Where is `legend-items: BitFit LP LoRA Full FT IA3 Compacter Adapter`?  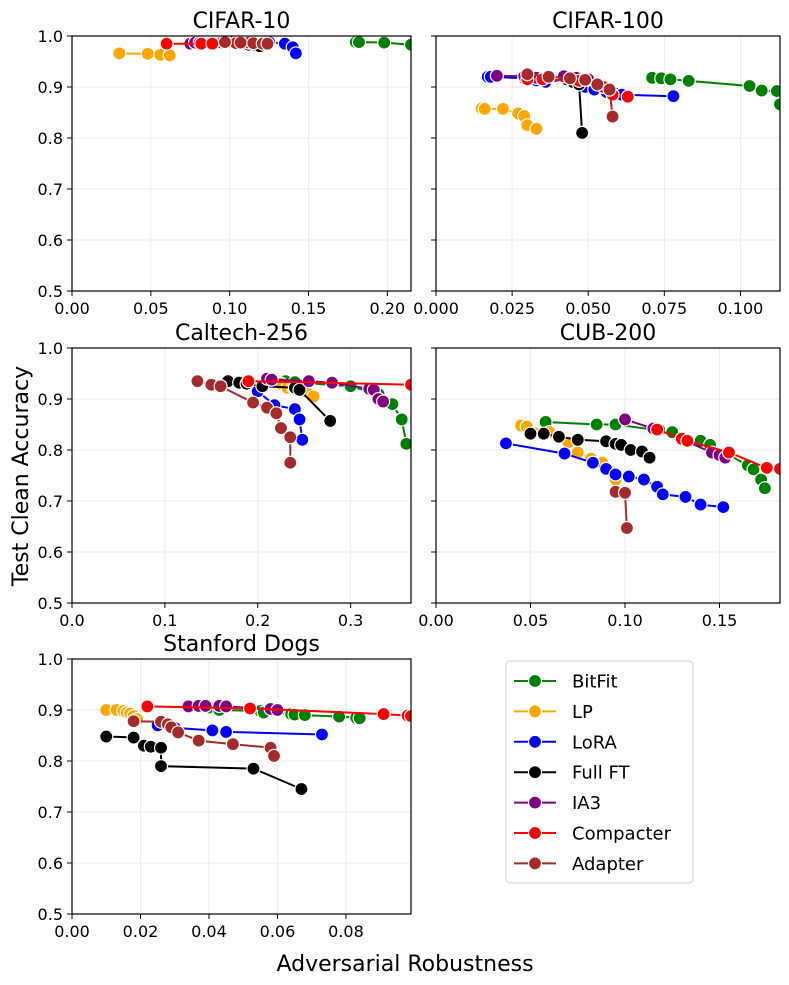
legend-items: BitFit LP LoRA Full FT IA3 Compacter Adapter is located at coordinates (593, 773).